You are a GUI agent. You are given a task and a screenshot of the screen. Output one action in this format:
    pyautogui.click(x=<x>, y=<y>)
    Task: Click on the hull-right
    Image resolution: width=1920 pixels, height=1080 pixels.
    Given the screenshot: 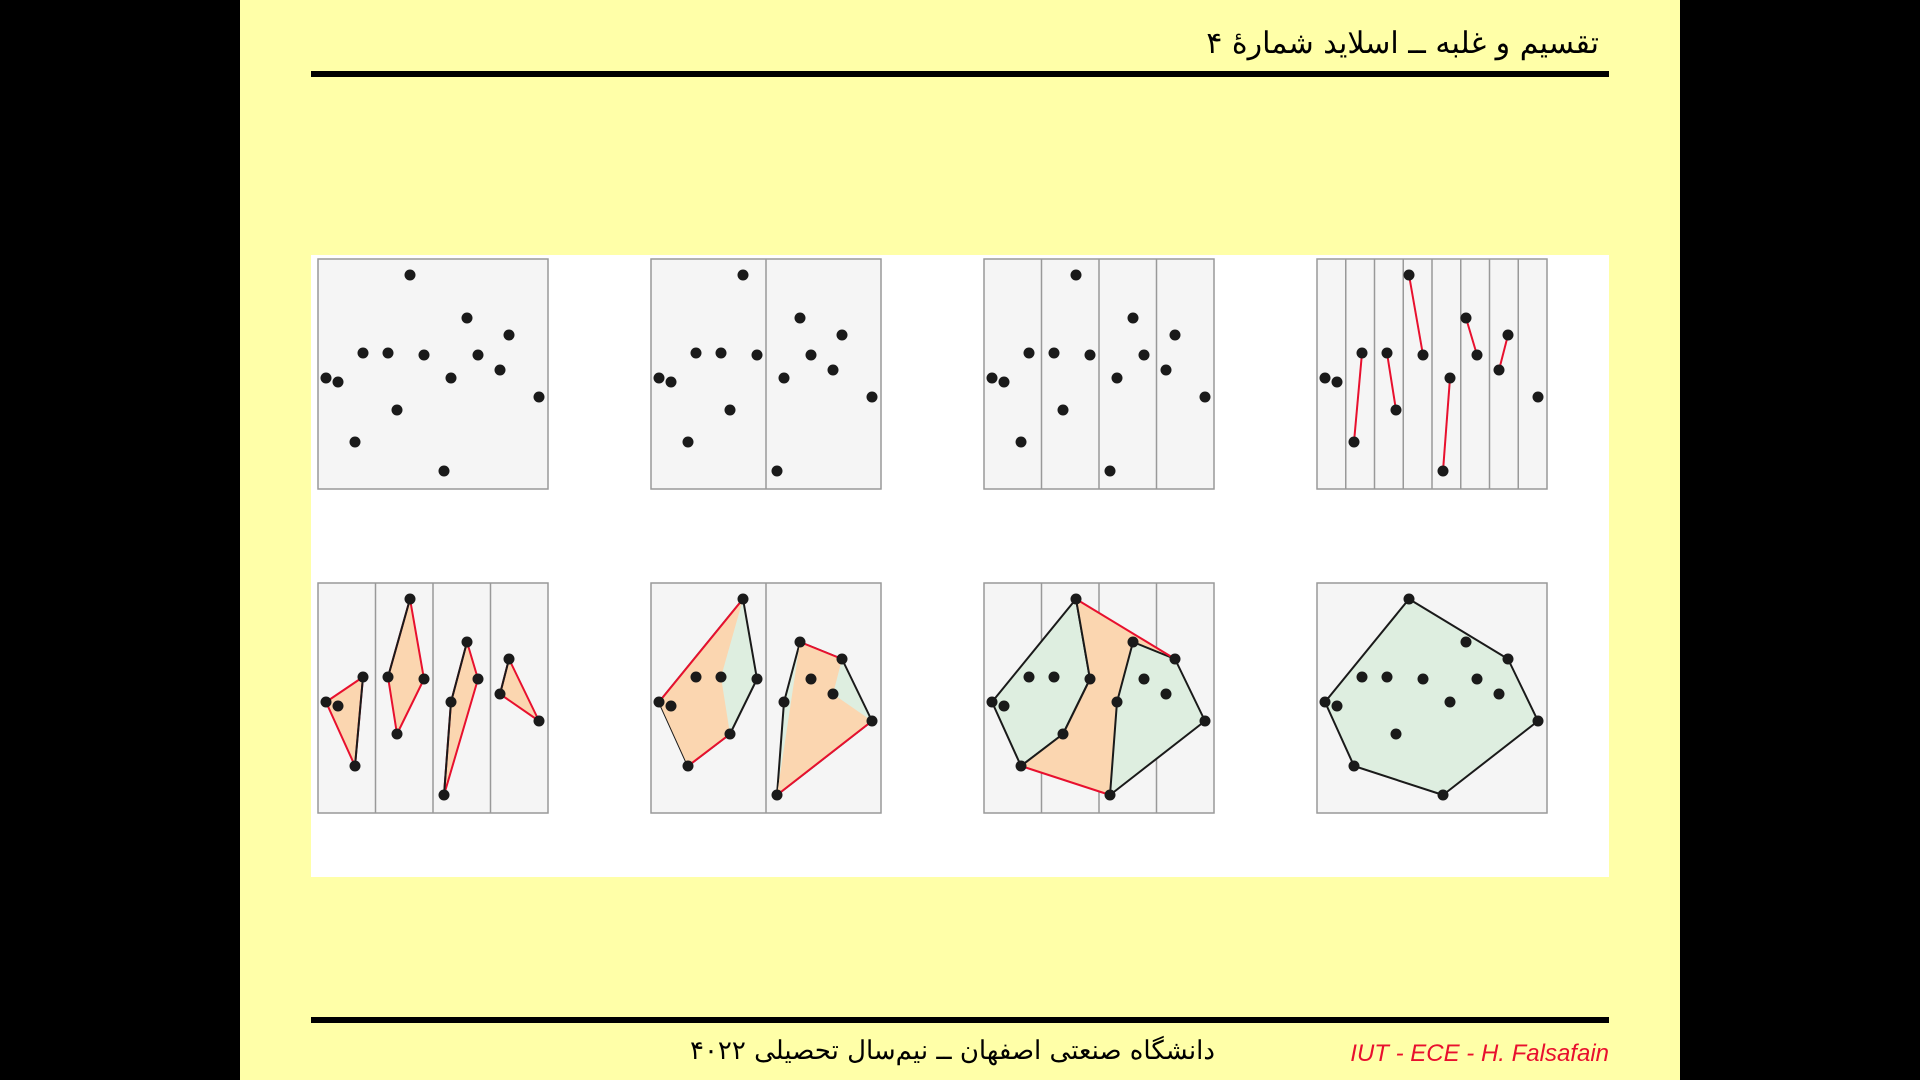 What is the action you would take?
    pyautogui.click(x=1157, y=718)
    